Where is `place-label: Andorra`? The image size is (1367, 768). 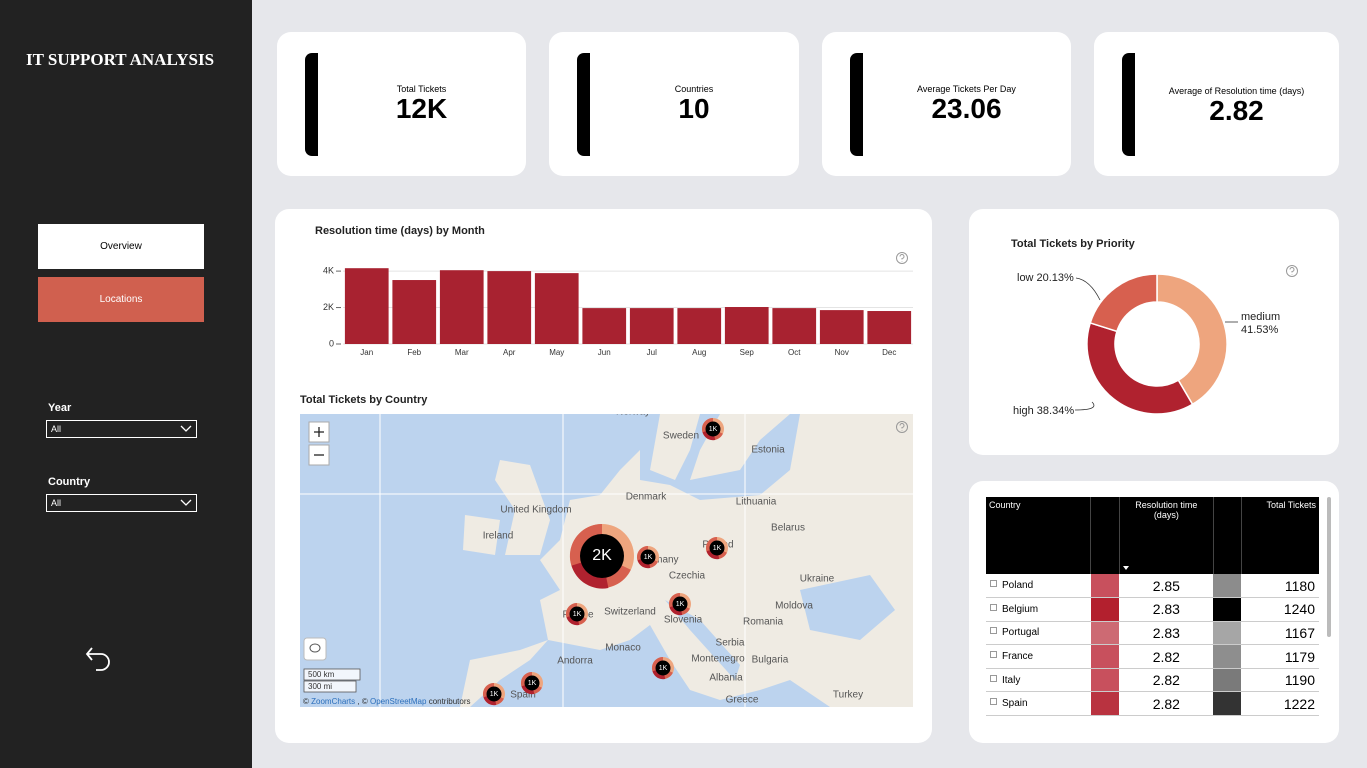
place-label: Andorra is located at coordinates (575, 661).